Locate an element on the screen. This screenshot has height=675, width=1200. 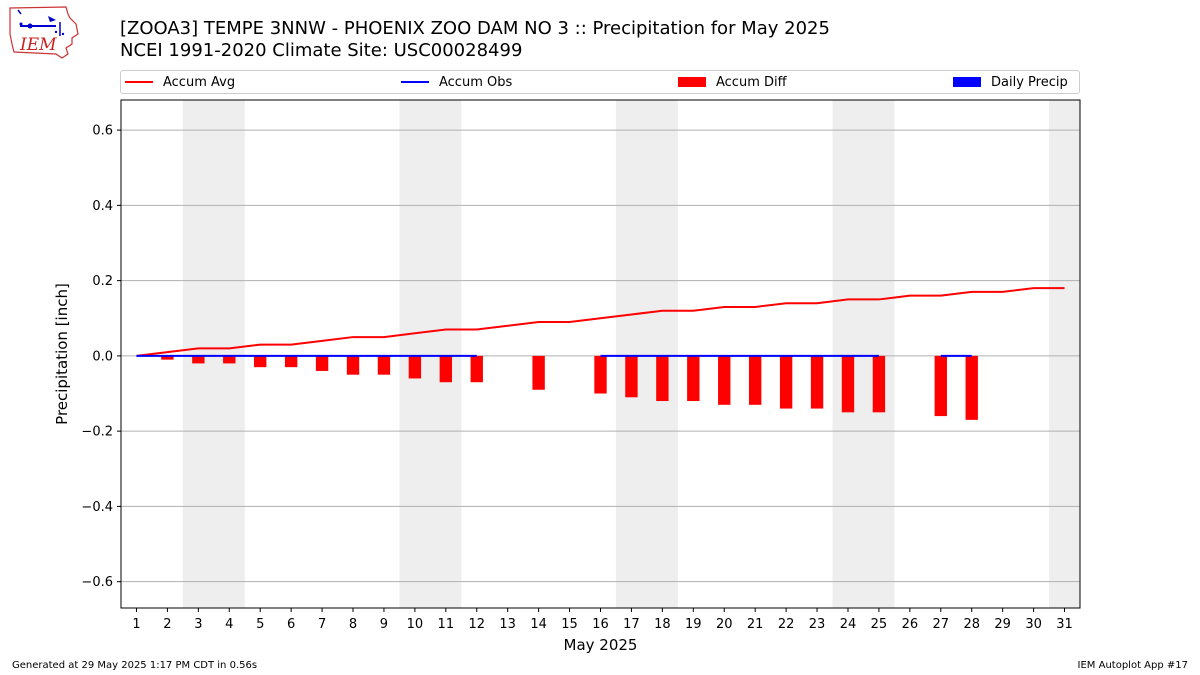
x-tick-label-5: 6 is located at coordinates (291, 624).